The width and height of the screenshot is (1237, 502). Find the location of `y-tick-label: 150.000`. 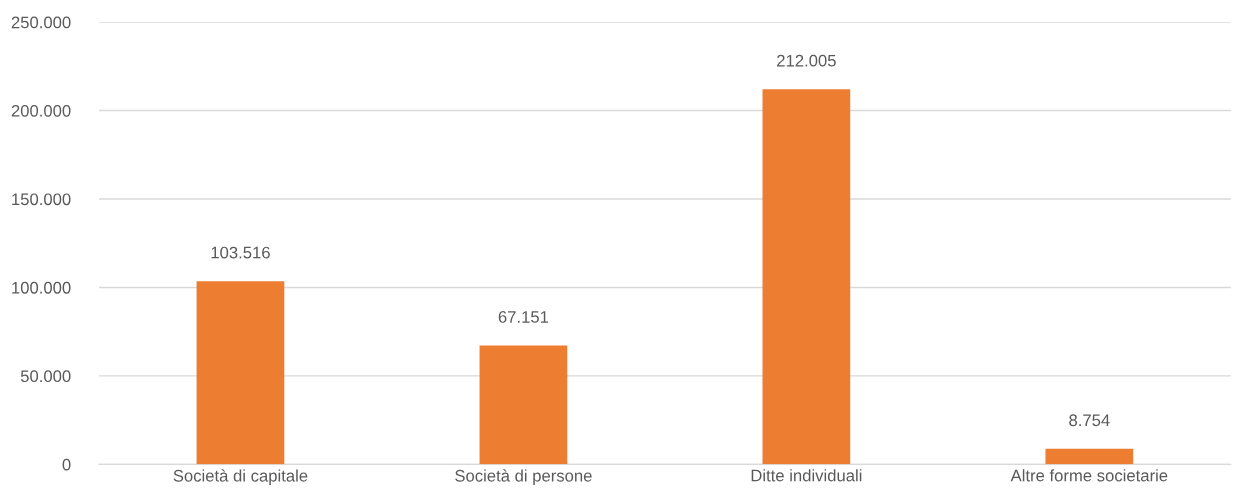

y-tick-label: 150.000 is located at coordinates (41, 199).